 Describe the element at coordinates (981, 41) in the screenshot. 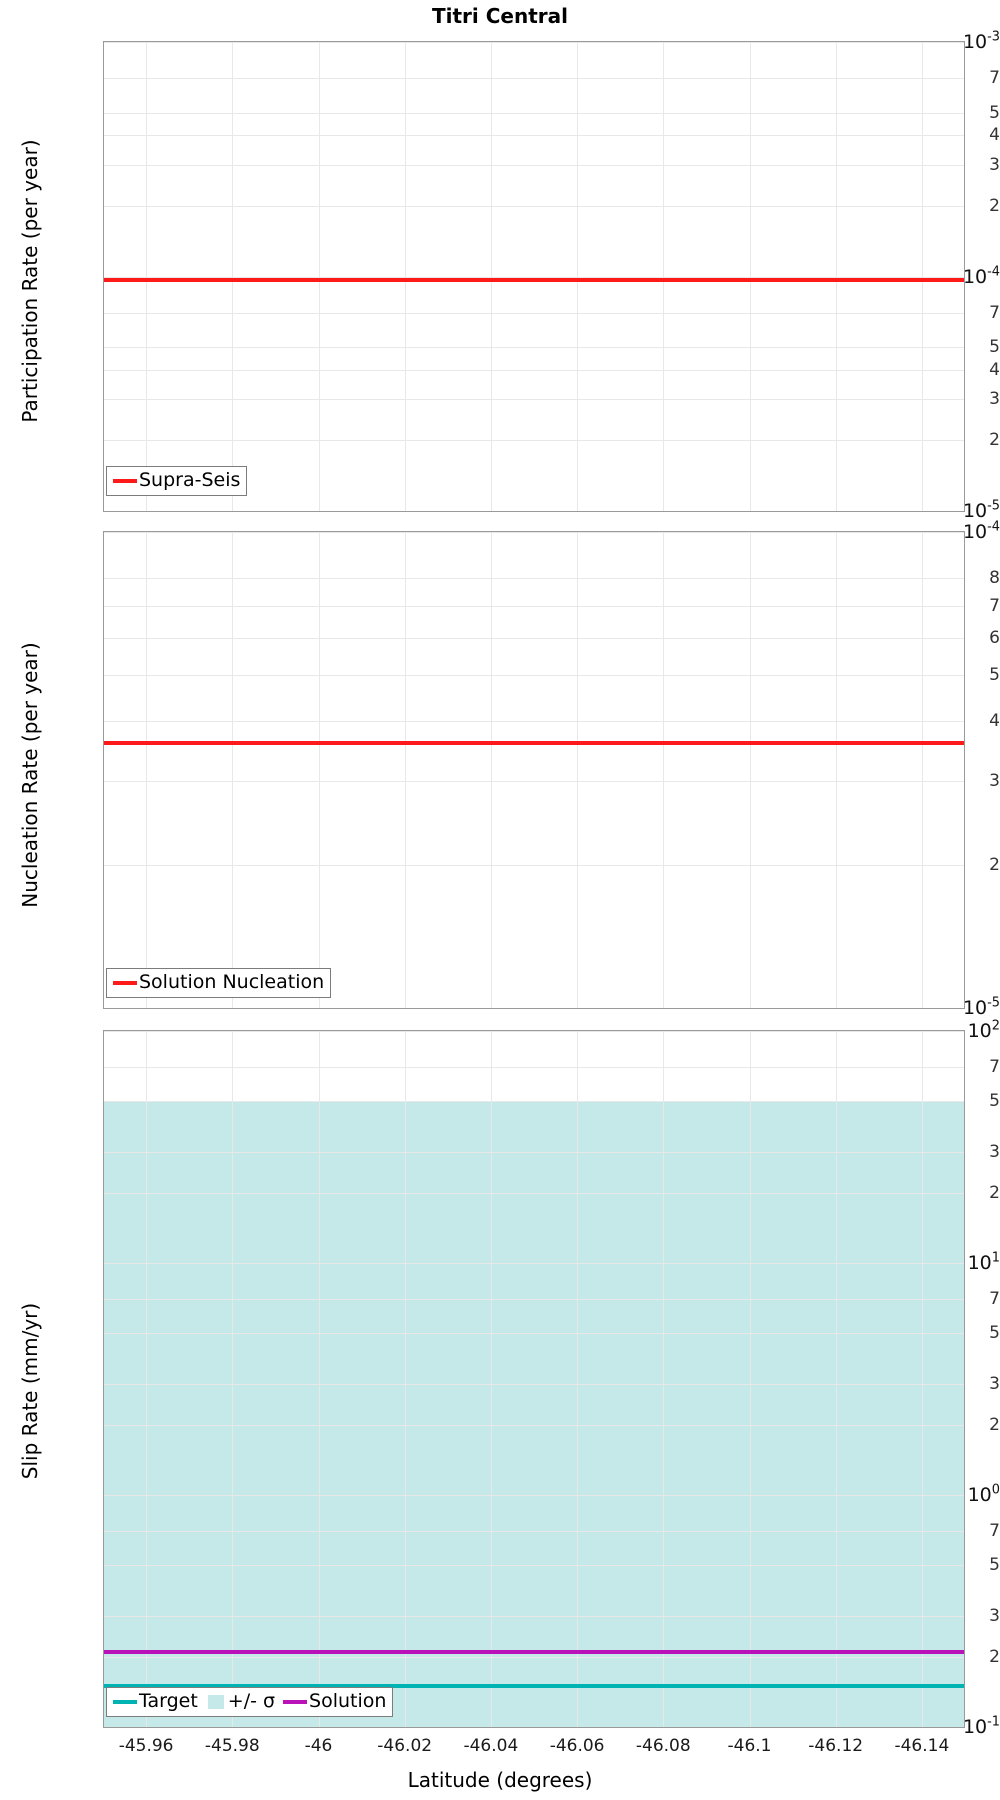

I see `y-tick-label: 10⁻³` at that location.